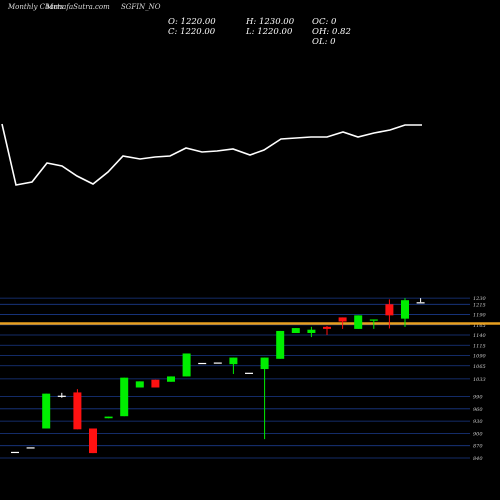  Describe the element at coordinates (324, 22) in the screenshot. I see `oc-value: OC: 0` at that location.